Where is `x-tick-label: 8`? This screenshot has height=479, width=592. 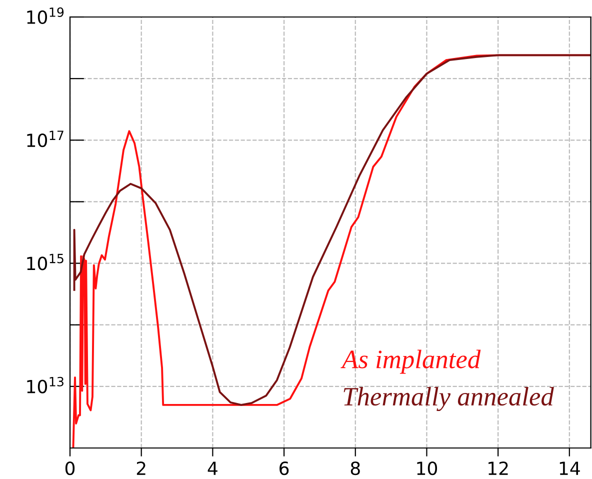 x-tick-label: 8 is located at coordinates (355, 469).